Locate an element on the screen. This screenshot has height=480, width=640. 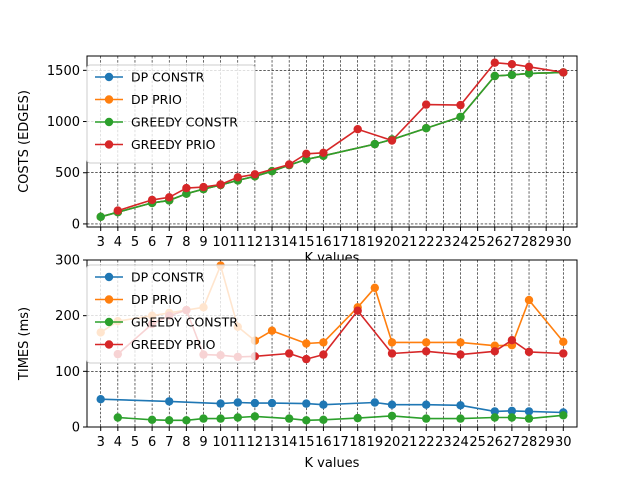
x-tick-label: 4 is located at coordinates (118, 442).